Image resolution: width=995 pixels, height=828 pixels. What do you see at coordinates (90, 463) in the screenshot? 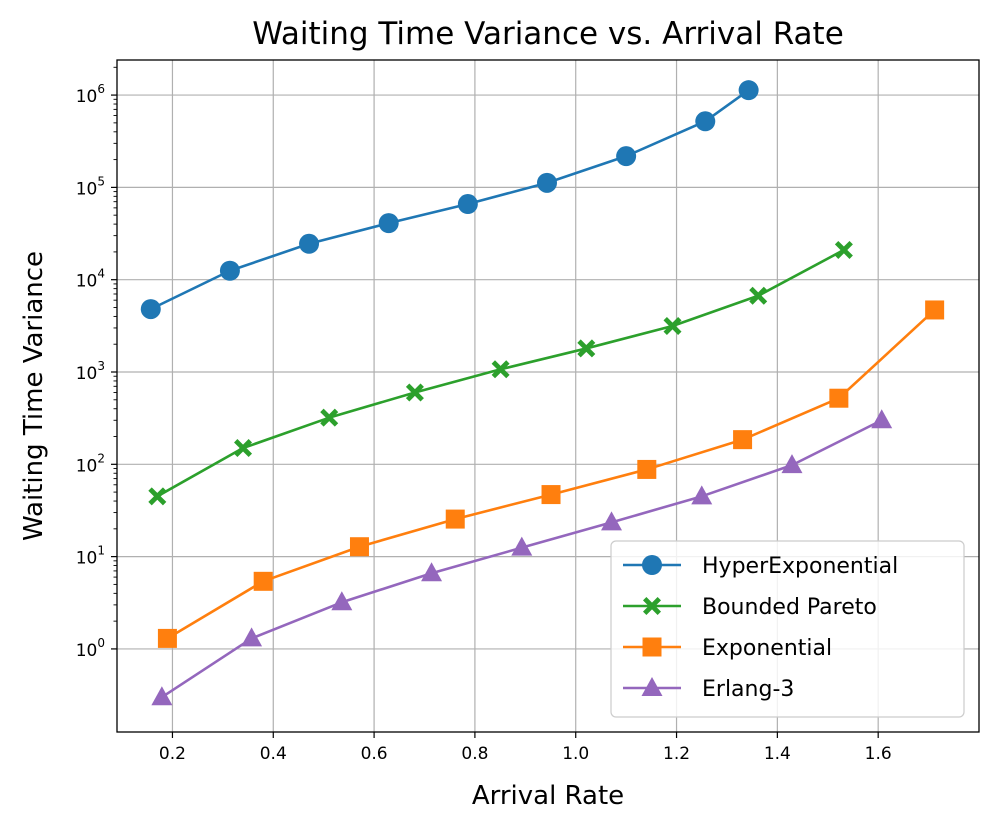
I see `y-tick-label: 10²` at bounding box center [90, 463].